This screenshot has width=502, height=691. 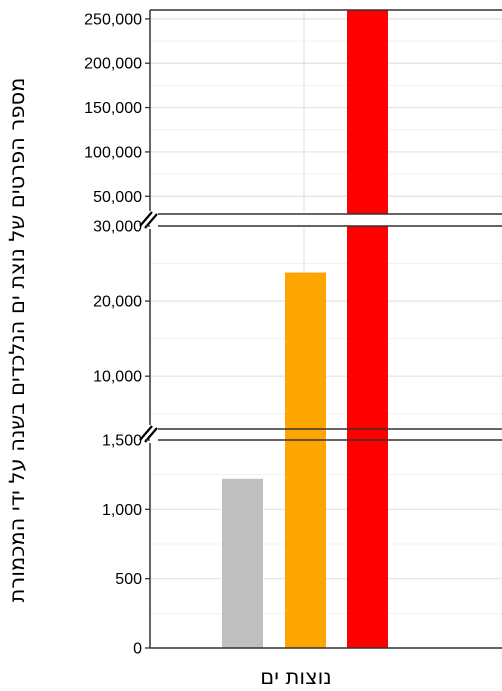 What do you see at coordinates (113, 19) in the screenshot?
I see `y-tick-label: 250,000` at bounding box center [113, 19].